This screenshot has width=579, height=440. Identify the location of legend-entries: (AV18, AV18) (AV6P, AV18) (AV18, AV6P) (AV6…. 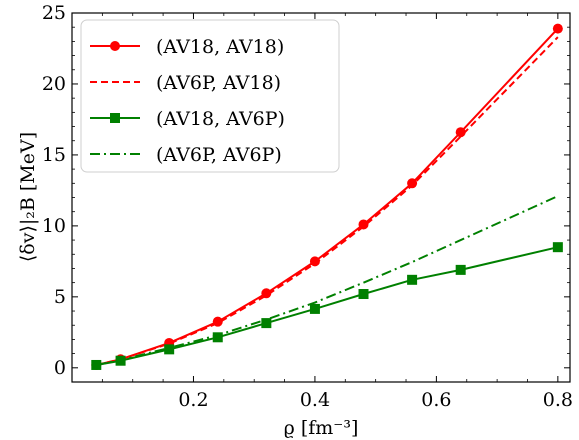
(187, 101).